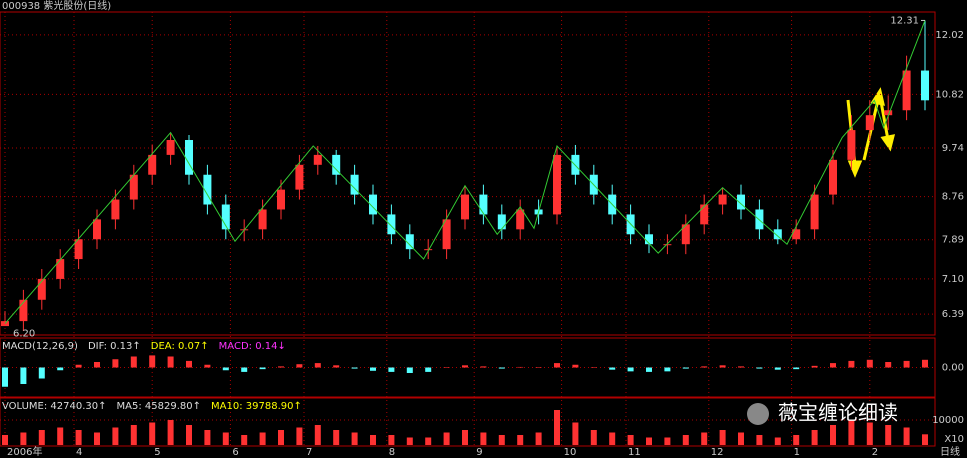 The height and width of the screenshot is (458, 967). I want to click on x-tick-label: 9, so click(479, 452).